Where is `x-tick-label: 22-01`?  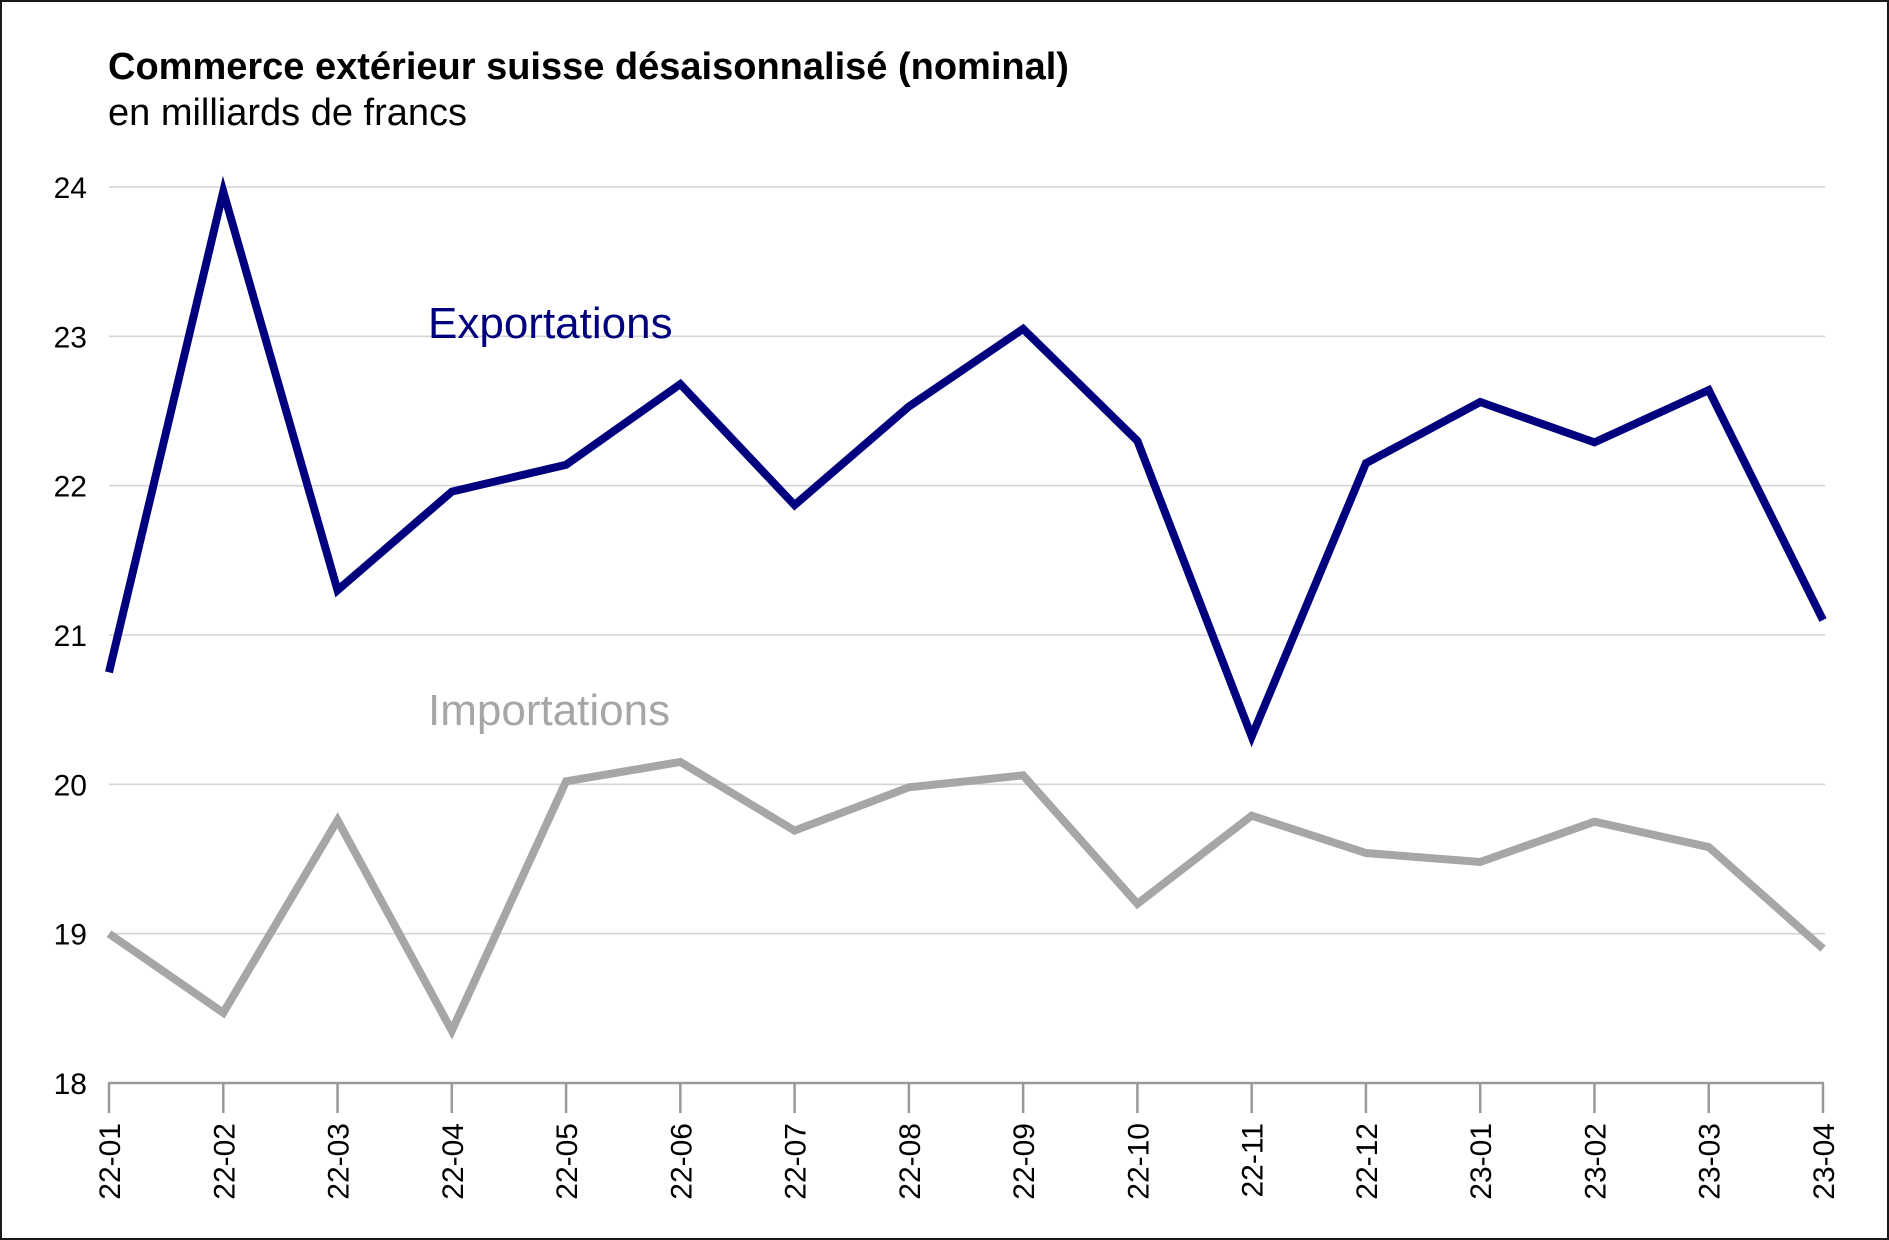 x-tick-label: 22-01 is located at coordinates (110, 1161).